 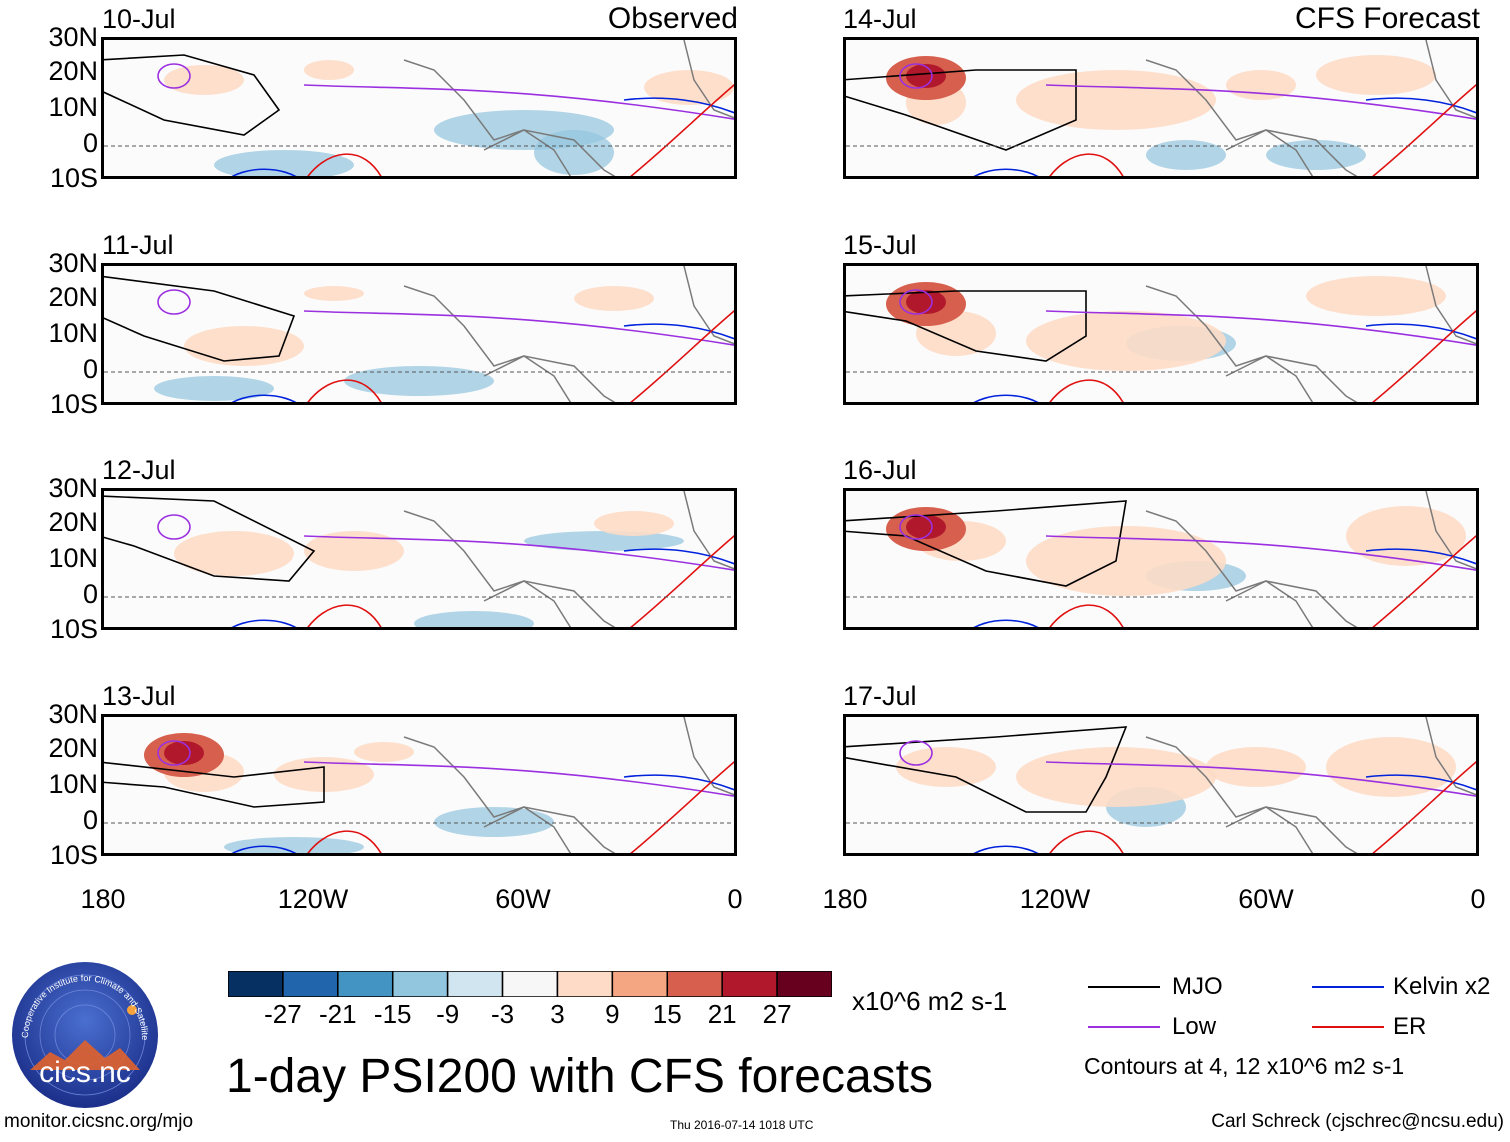 What do you see at coordinates (880, 696) in the screenshot?
I see `panel-date: 17-Jul` at bounding box center [880, 696].